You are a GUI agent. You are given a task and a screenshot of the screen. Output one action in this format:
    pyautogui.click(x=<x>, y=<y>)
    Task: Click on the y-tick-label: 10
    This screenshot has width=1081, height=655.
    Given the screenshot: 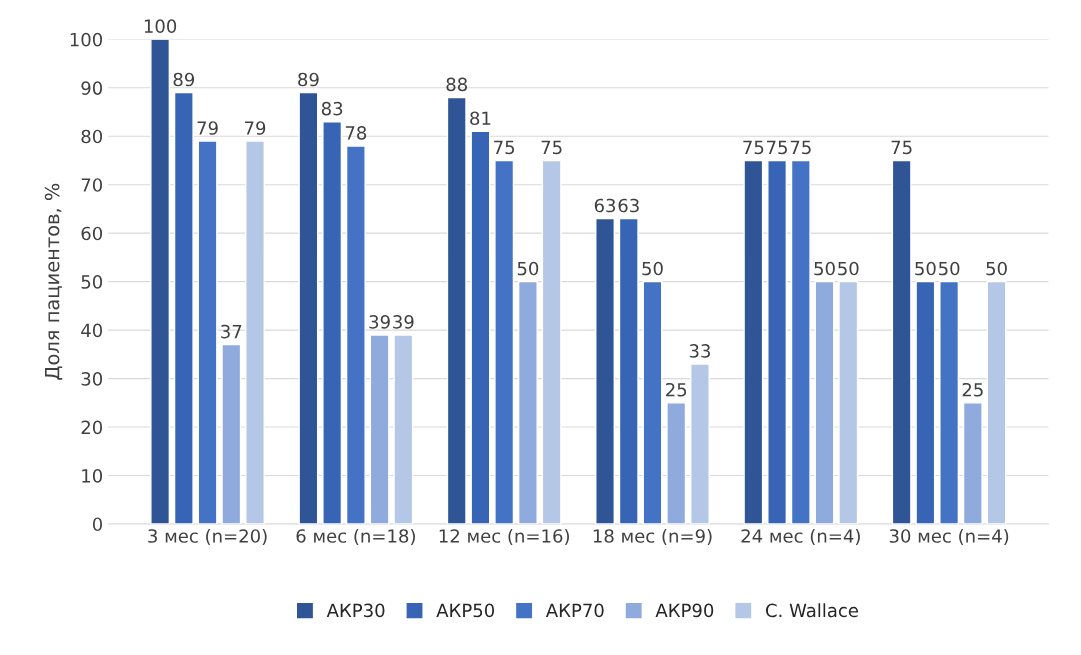 What is the action you would take?
    pyautogui.click(x=92, y=475)
    